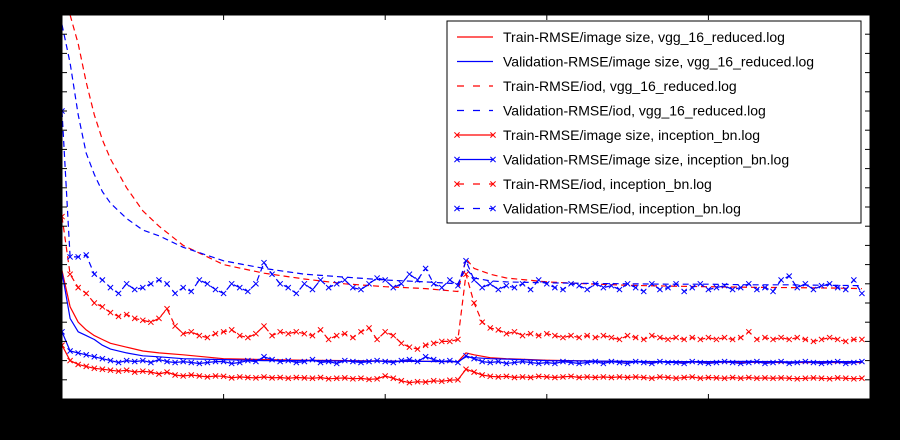 The width and height of the screenshot is (900, 440). I want to click on y-tick-label-3: 0.03, so click(47, 342).